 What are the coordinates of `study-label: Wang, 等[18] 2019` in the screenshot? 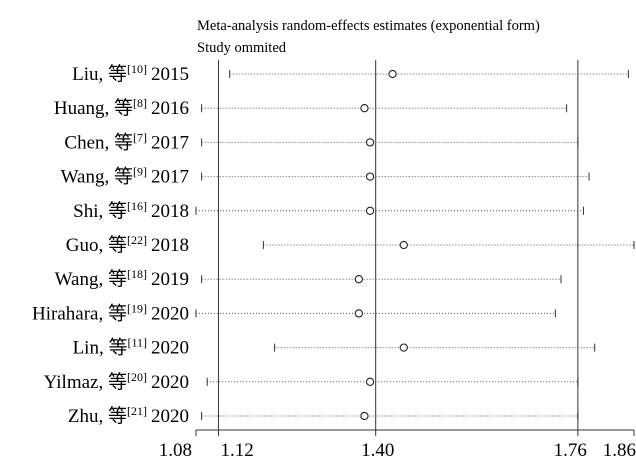 It's located at (122, 278).